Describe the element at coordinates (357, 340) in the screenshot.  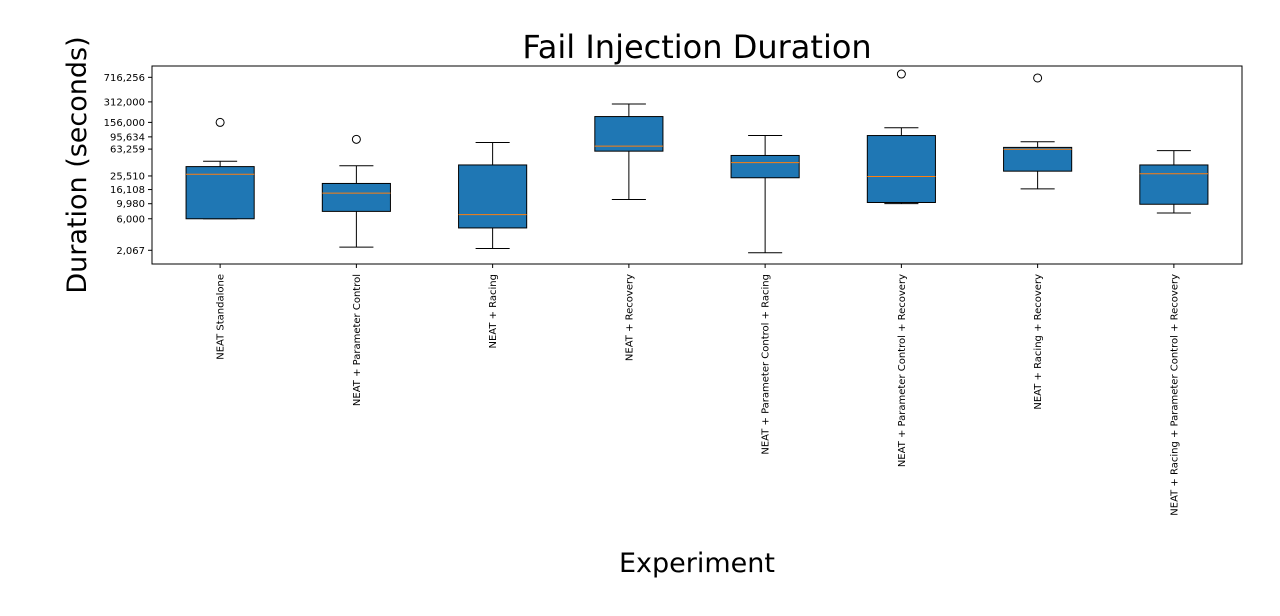
I see `x-tick-label: NEAT + Parameter Control` at that location.